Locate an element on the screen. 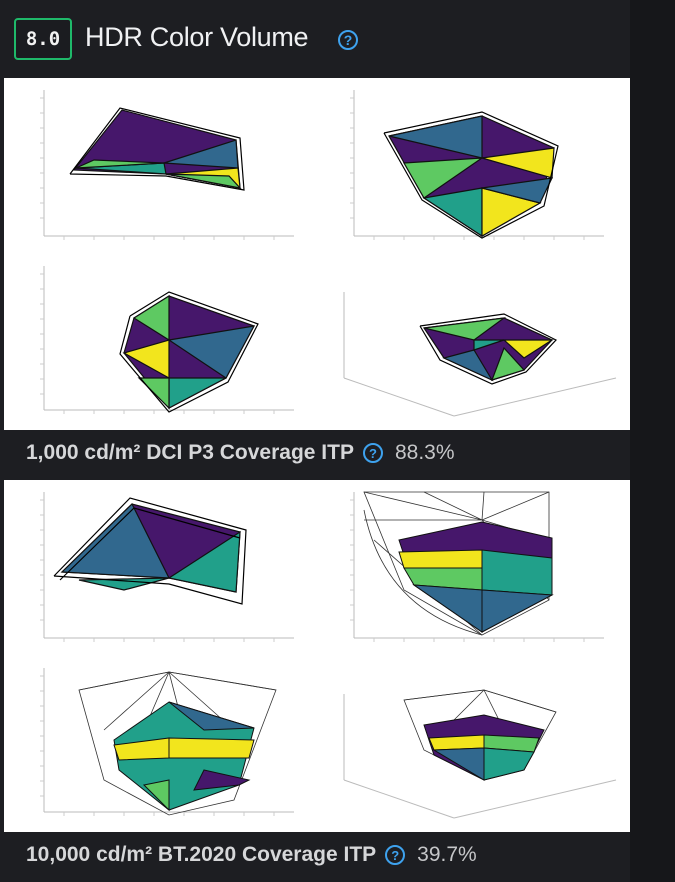 The width and height of the screenshot is (675, 882). coverage-label: 10,000 cd/m² BT.2020 Coverage ITP is located at coordinates (201, 854).